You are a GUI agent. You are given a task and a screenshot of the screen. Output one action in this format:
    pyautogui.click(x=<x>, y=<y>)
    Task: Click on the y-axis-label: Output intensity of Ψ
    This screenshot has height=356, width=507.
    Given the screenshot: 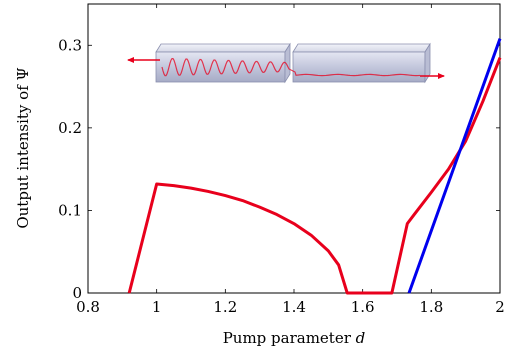 What is the action you would take?
    pyautogui.click(x=23, y=147)
    